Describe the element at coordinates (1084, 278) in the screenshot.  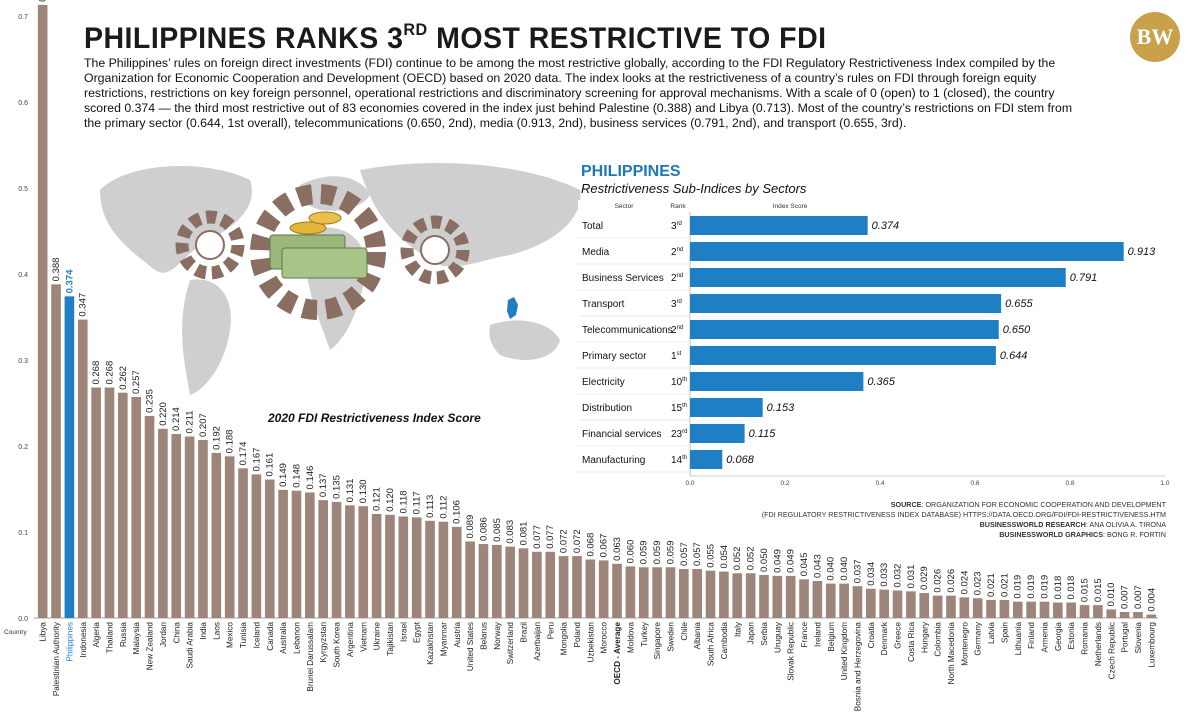
I see `sector-value-label: 0.791` at that location.